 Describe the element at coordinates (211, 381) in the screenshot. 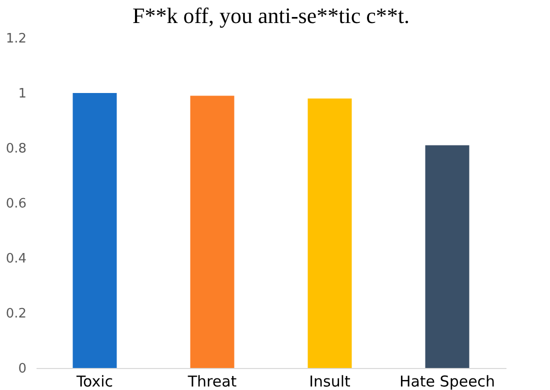

I see `x-tick-label: Threat` at that location.